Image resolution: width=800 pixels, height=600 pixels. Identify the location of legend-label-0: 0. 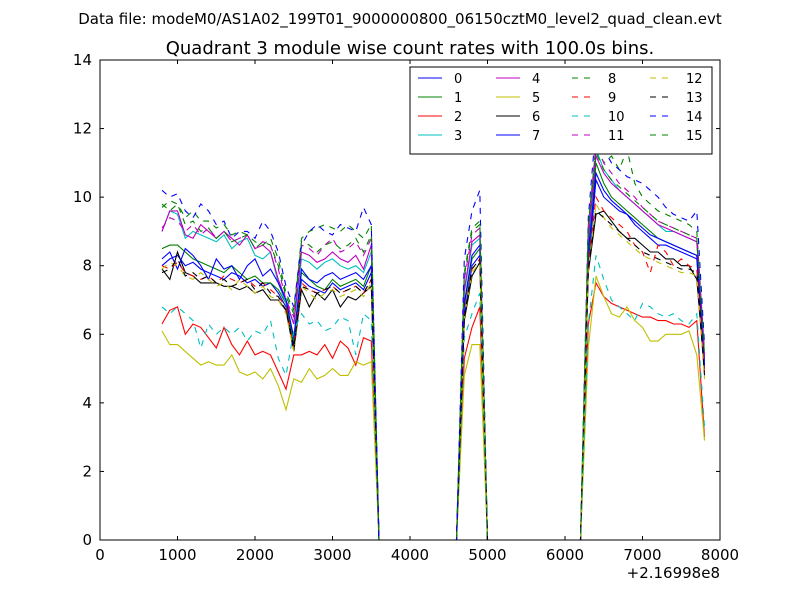
(458, 79).